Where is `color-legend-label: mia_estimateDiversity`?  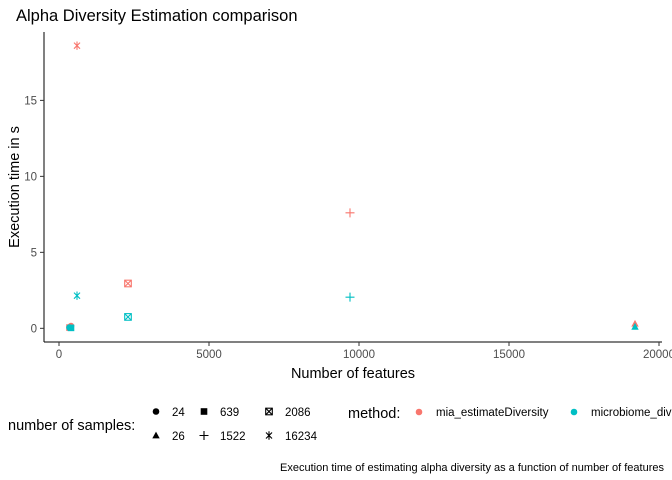
color-legend-label: mia_estimateDiversity is located at coordinates (492, 413).